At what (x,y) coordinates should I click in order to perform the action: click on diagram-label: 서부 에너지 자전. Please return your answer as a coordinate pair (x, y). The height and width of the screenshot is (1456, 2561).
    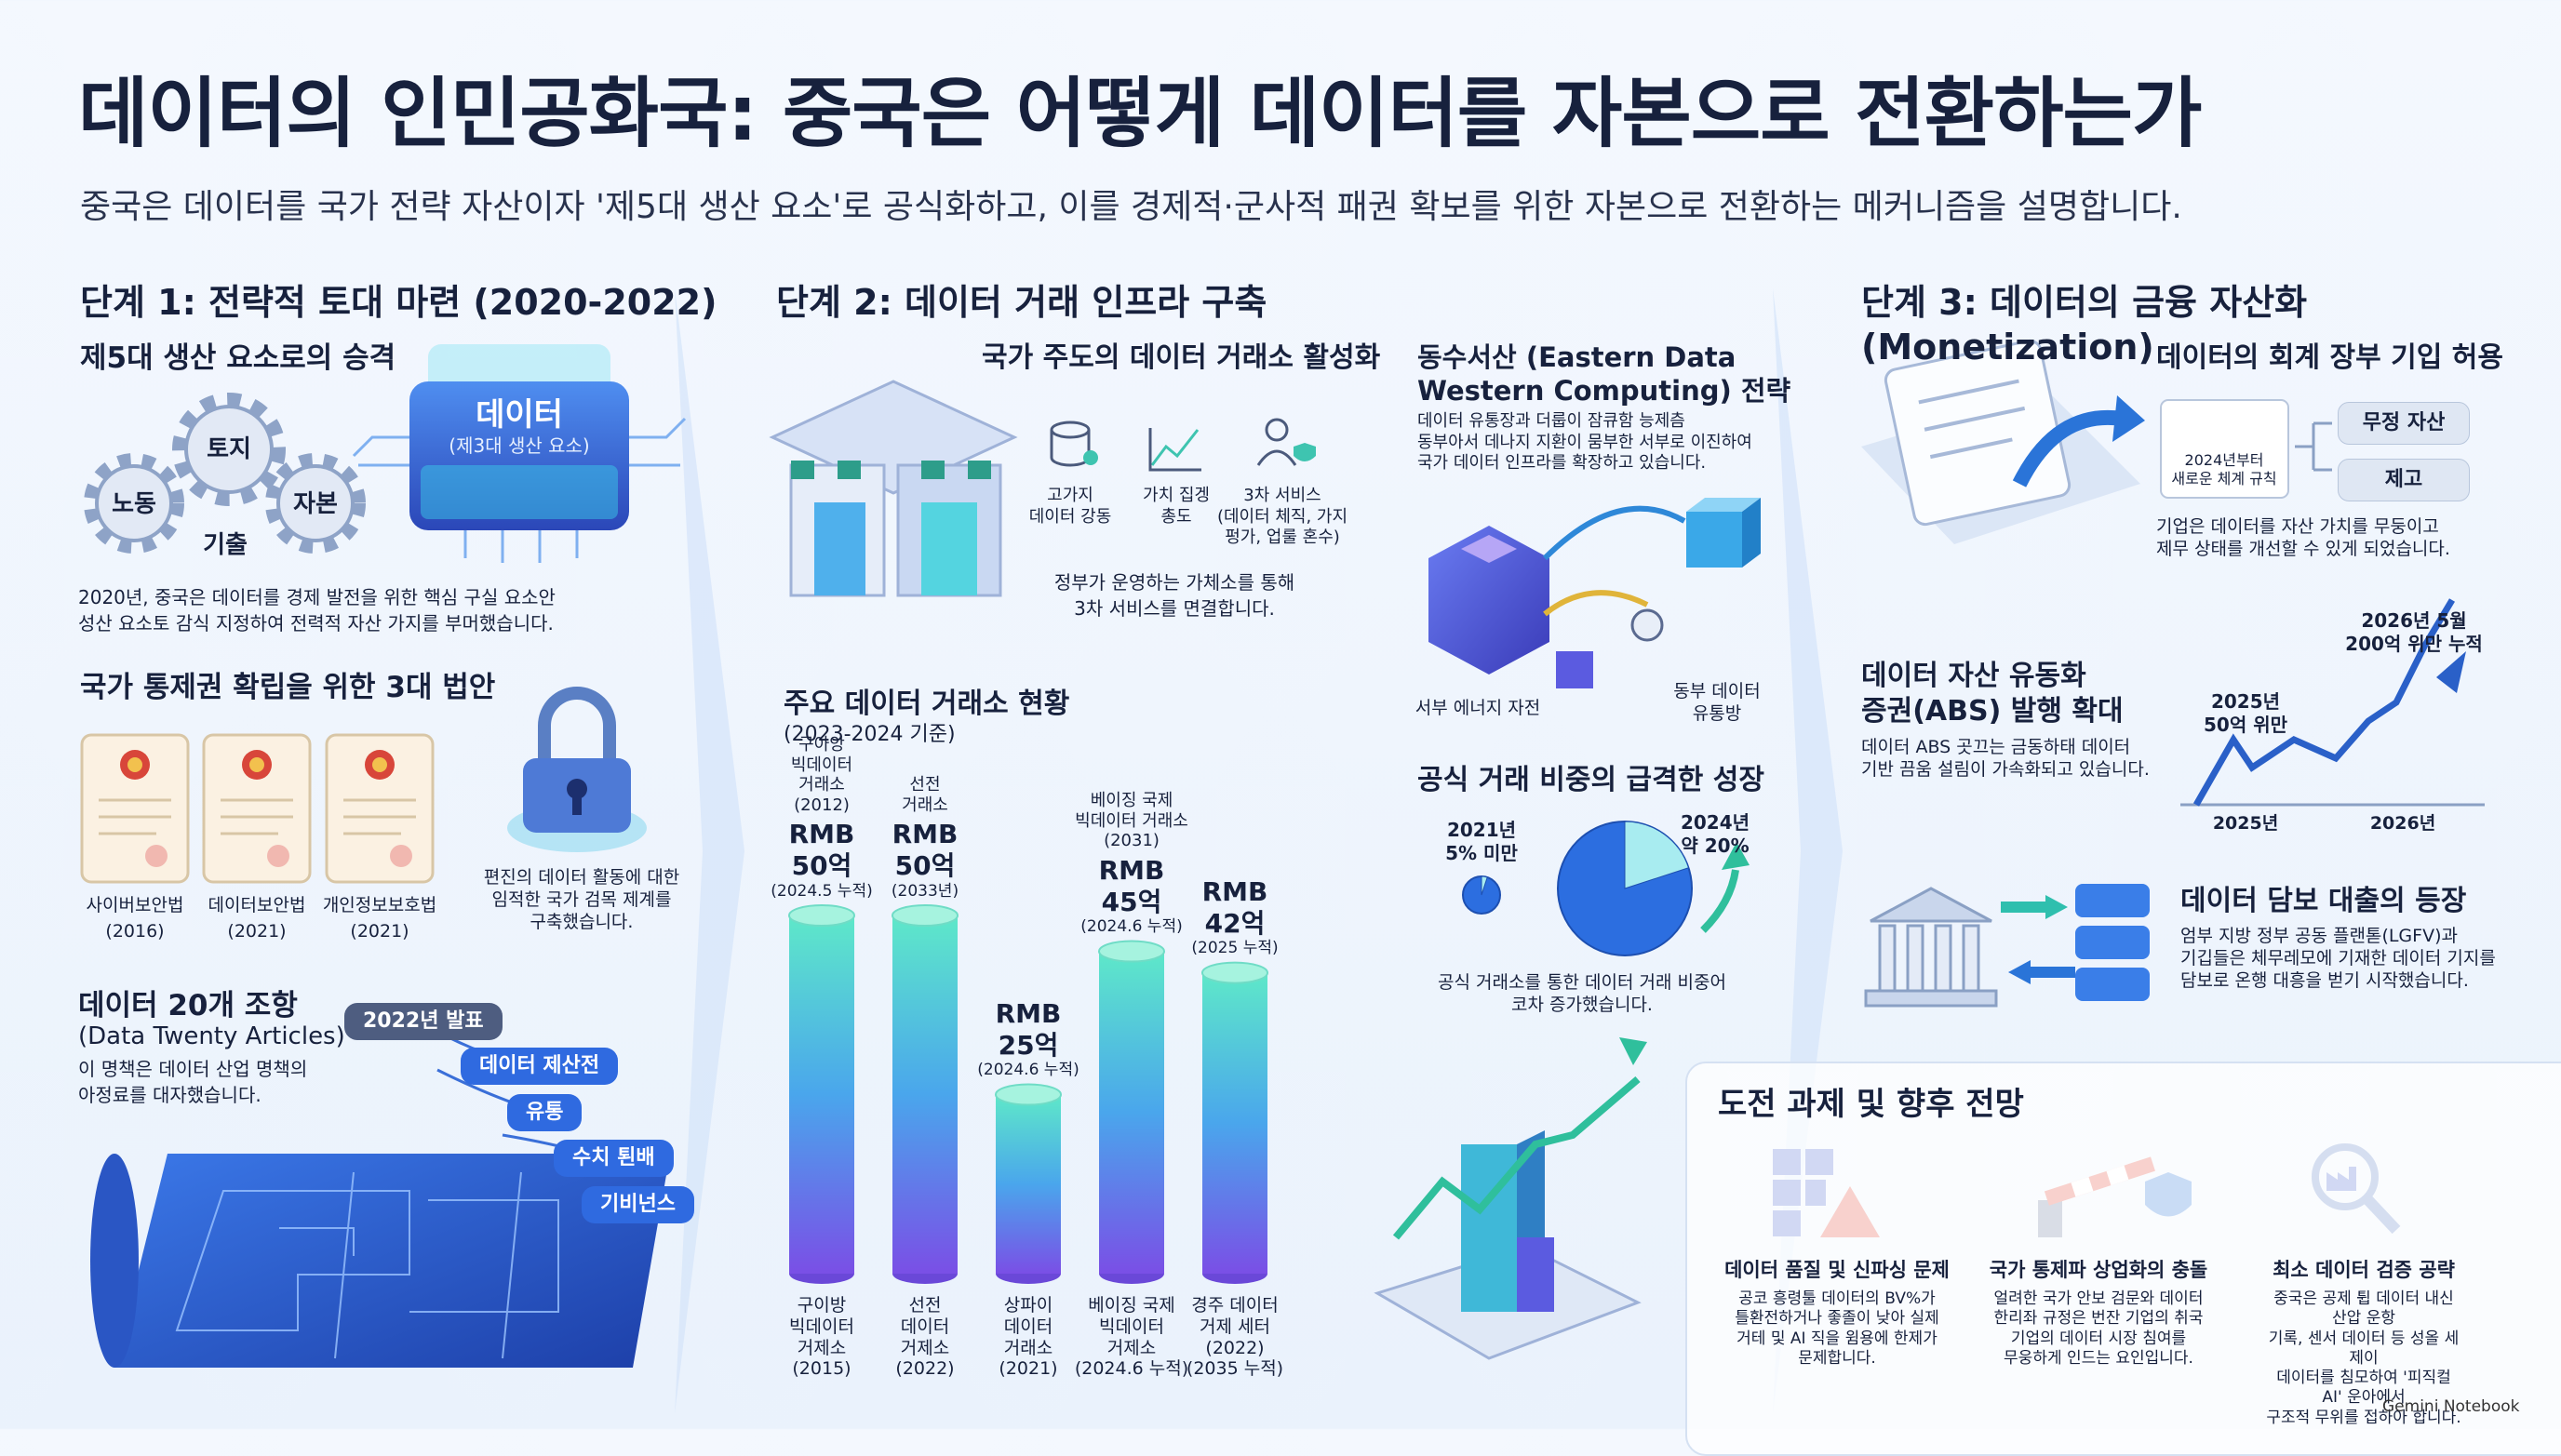
    Looking at the image, I should click on (1478, 708).